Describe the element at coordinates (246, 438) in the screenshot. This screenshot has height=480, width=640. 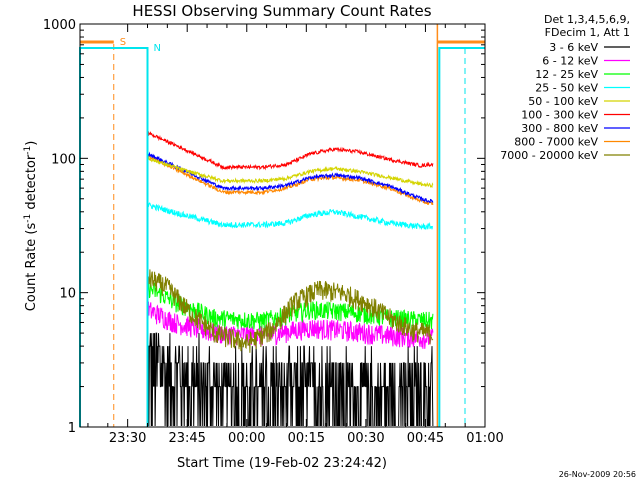
I see `x-tick-label: 00:00` at that location.